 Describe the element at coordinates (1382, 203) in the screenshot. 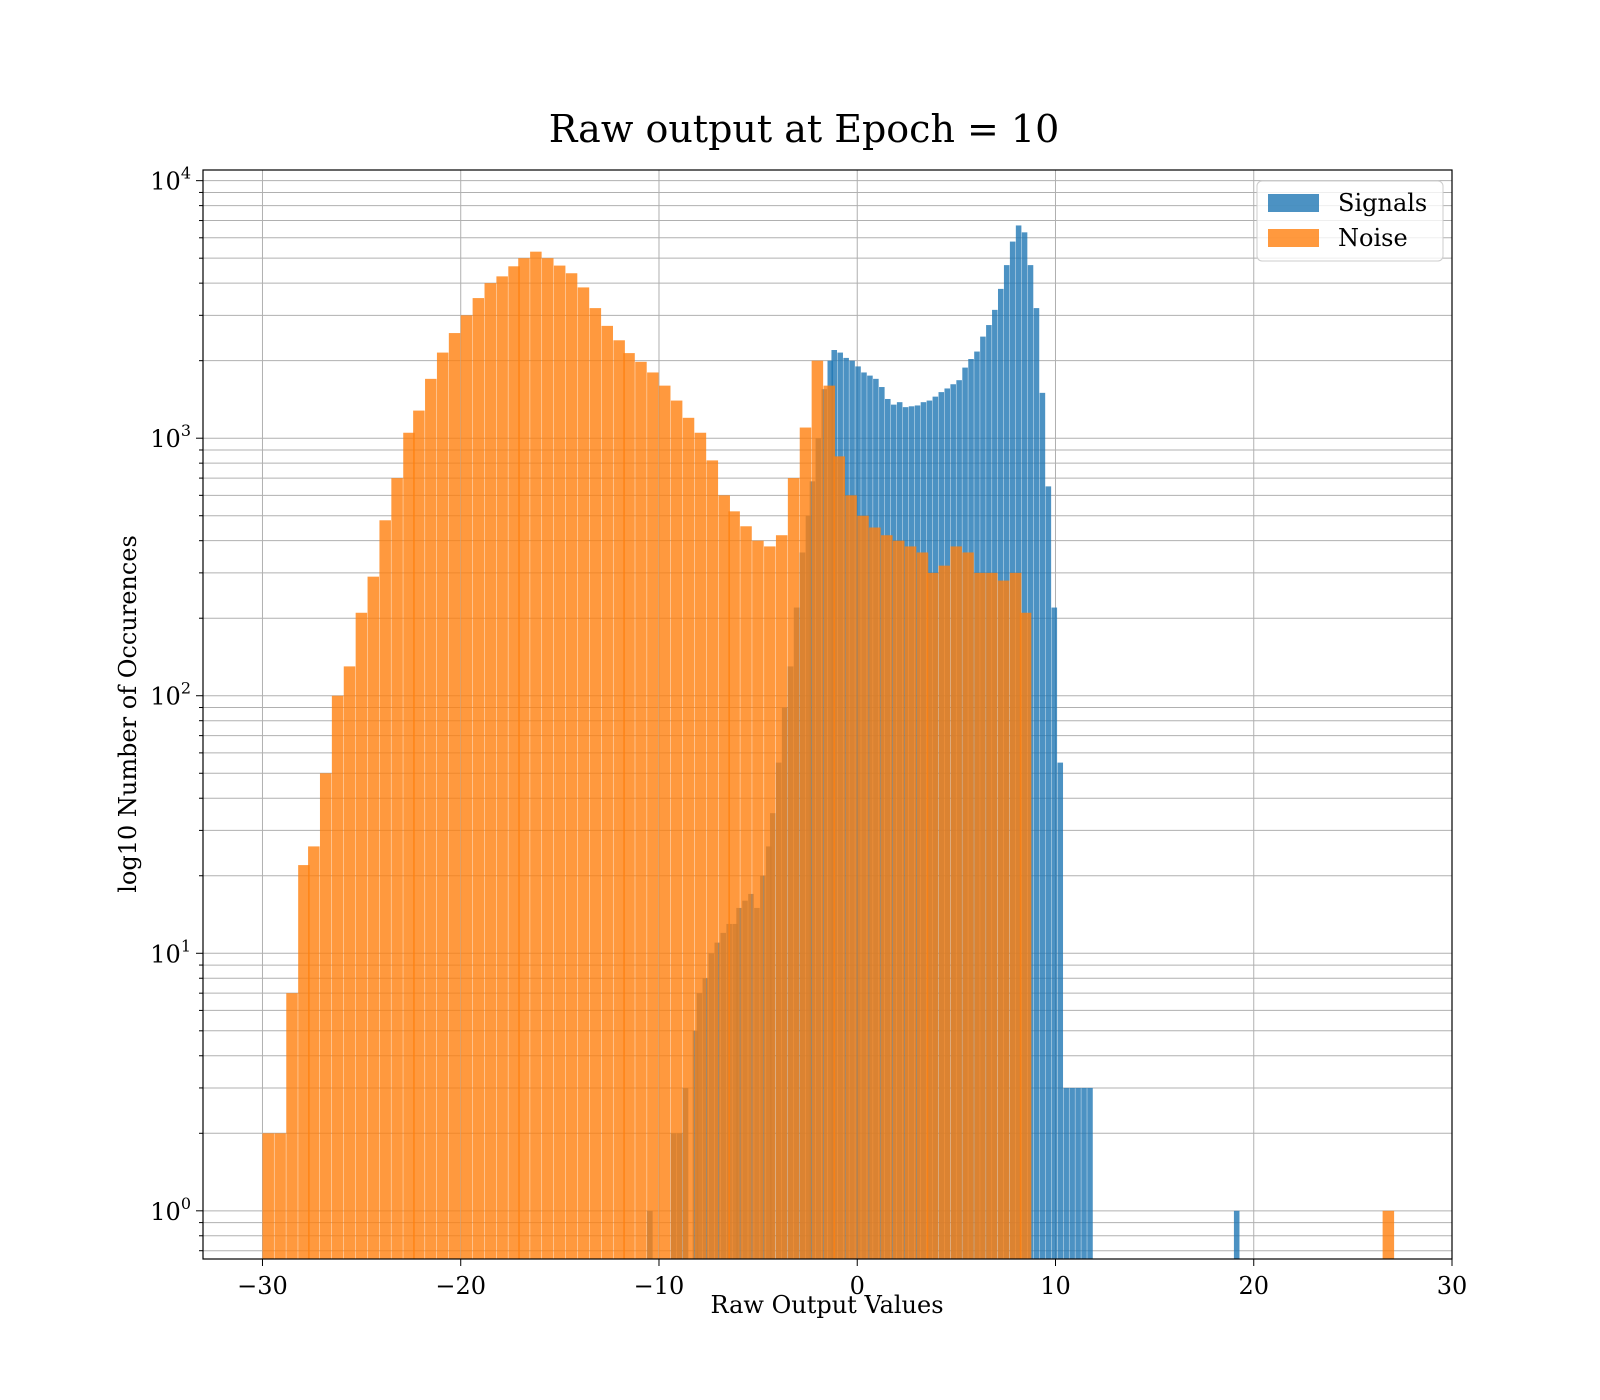

I see `legend-label-signals: Signals` at that location.